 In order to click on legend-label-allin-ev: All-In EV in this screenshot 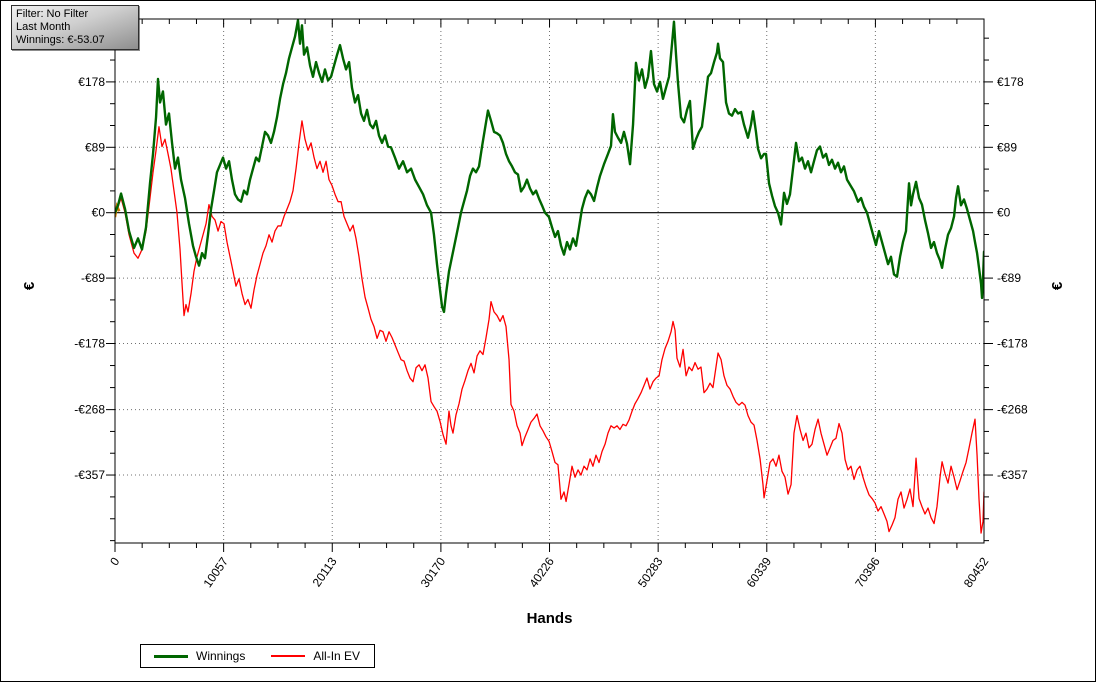, I will do `click(337, 656)`.